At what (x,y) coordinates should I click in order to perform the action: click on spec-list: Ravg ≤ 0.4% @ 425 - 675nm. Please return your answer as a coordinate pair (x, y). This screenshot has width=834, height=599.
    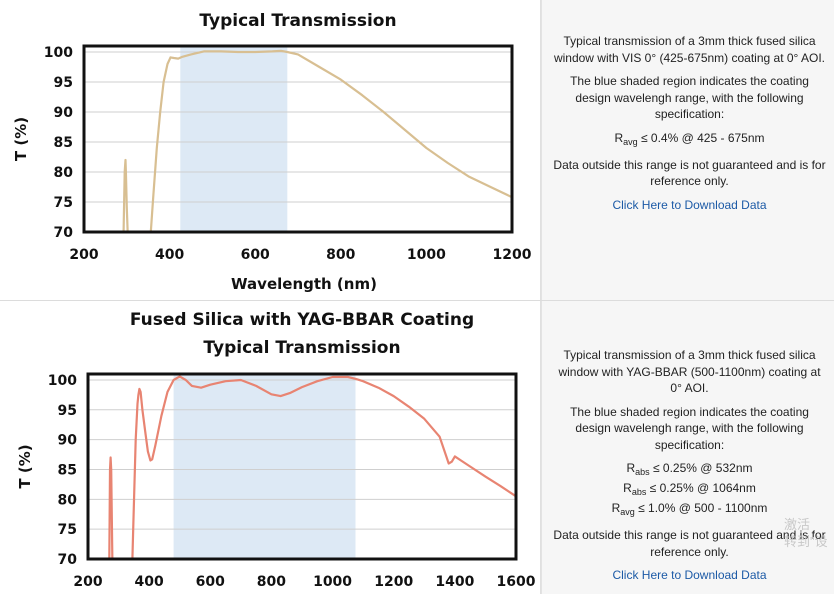
    Looking at the image, I should click on (689, 140).